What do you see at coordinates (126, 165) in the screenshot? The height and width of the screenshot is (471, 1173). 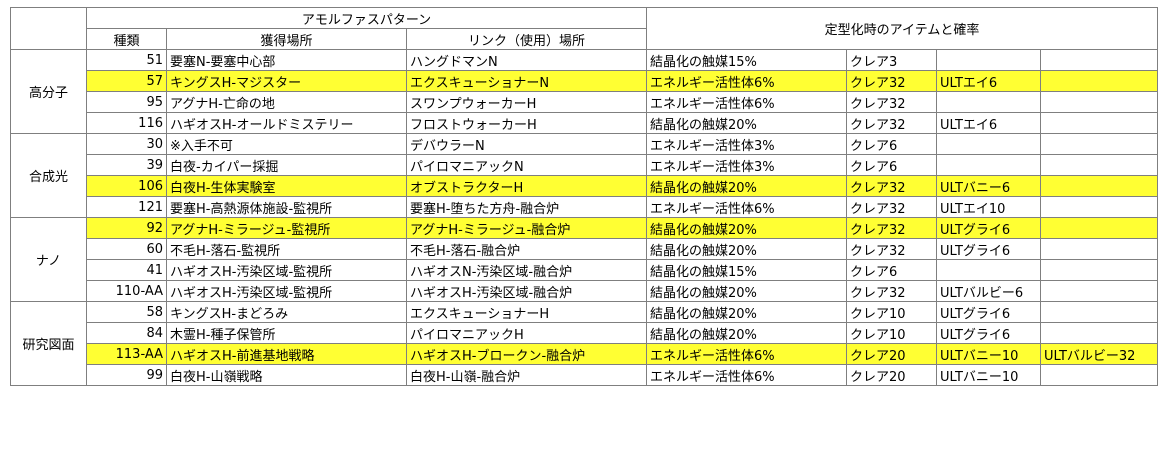 I see `type-number-cell: 39` at bounding box center [126, 165].